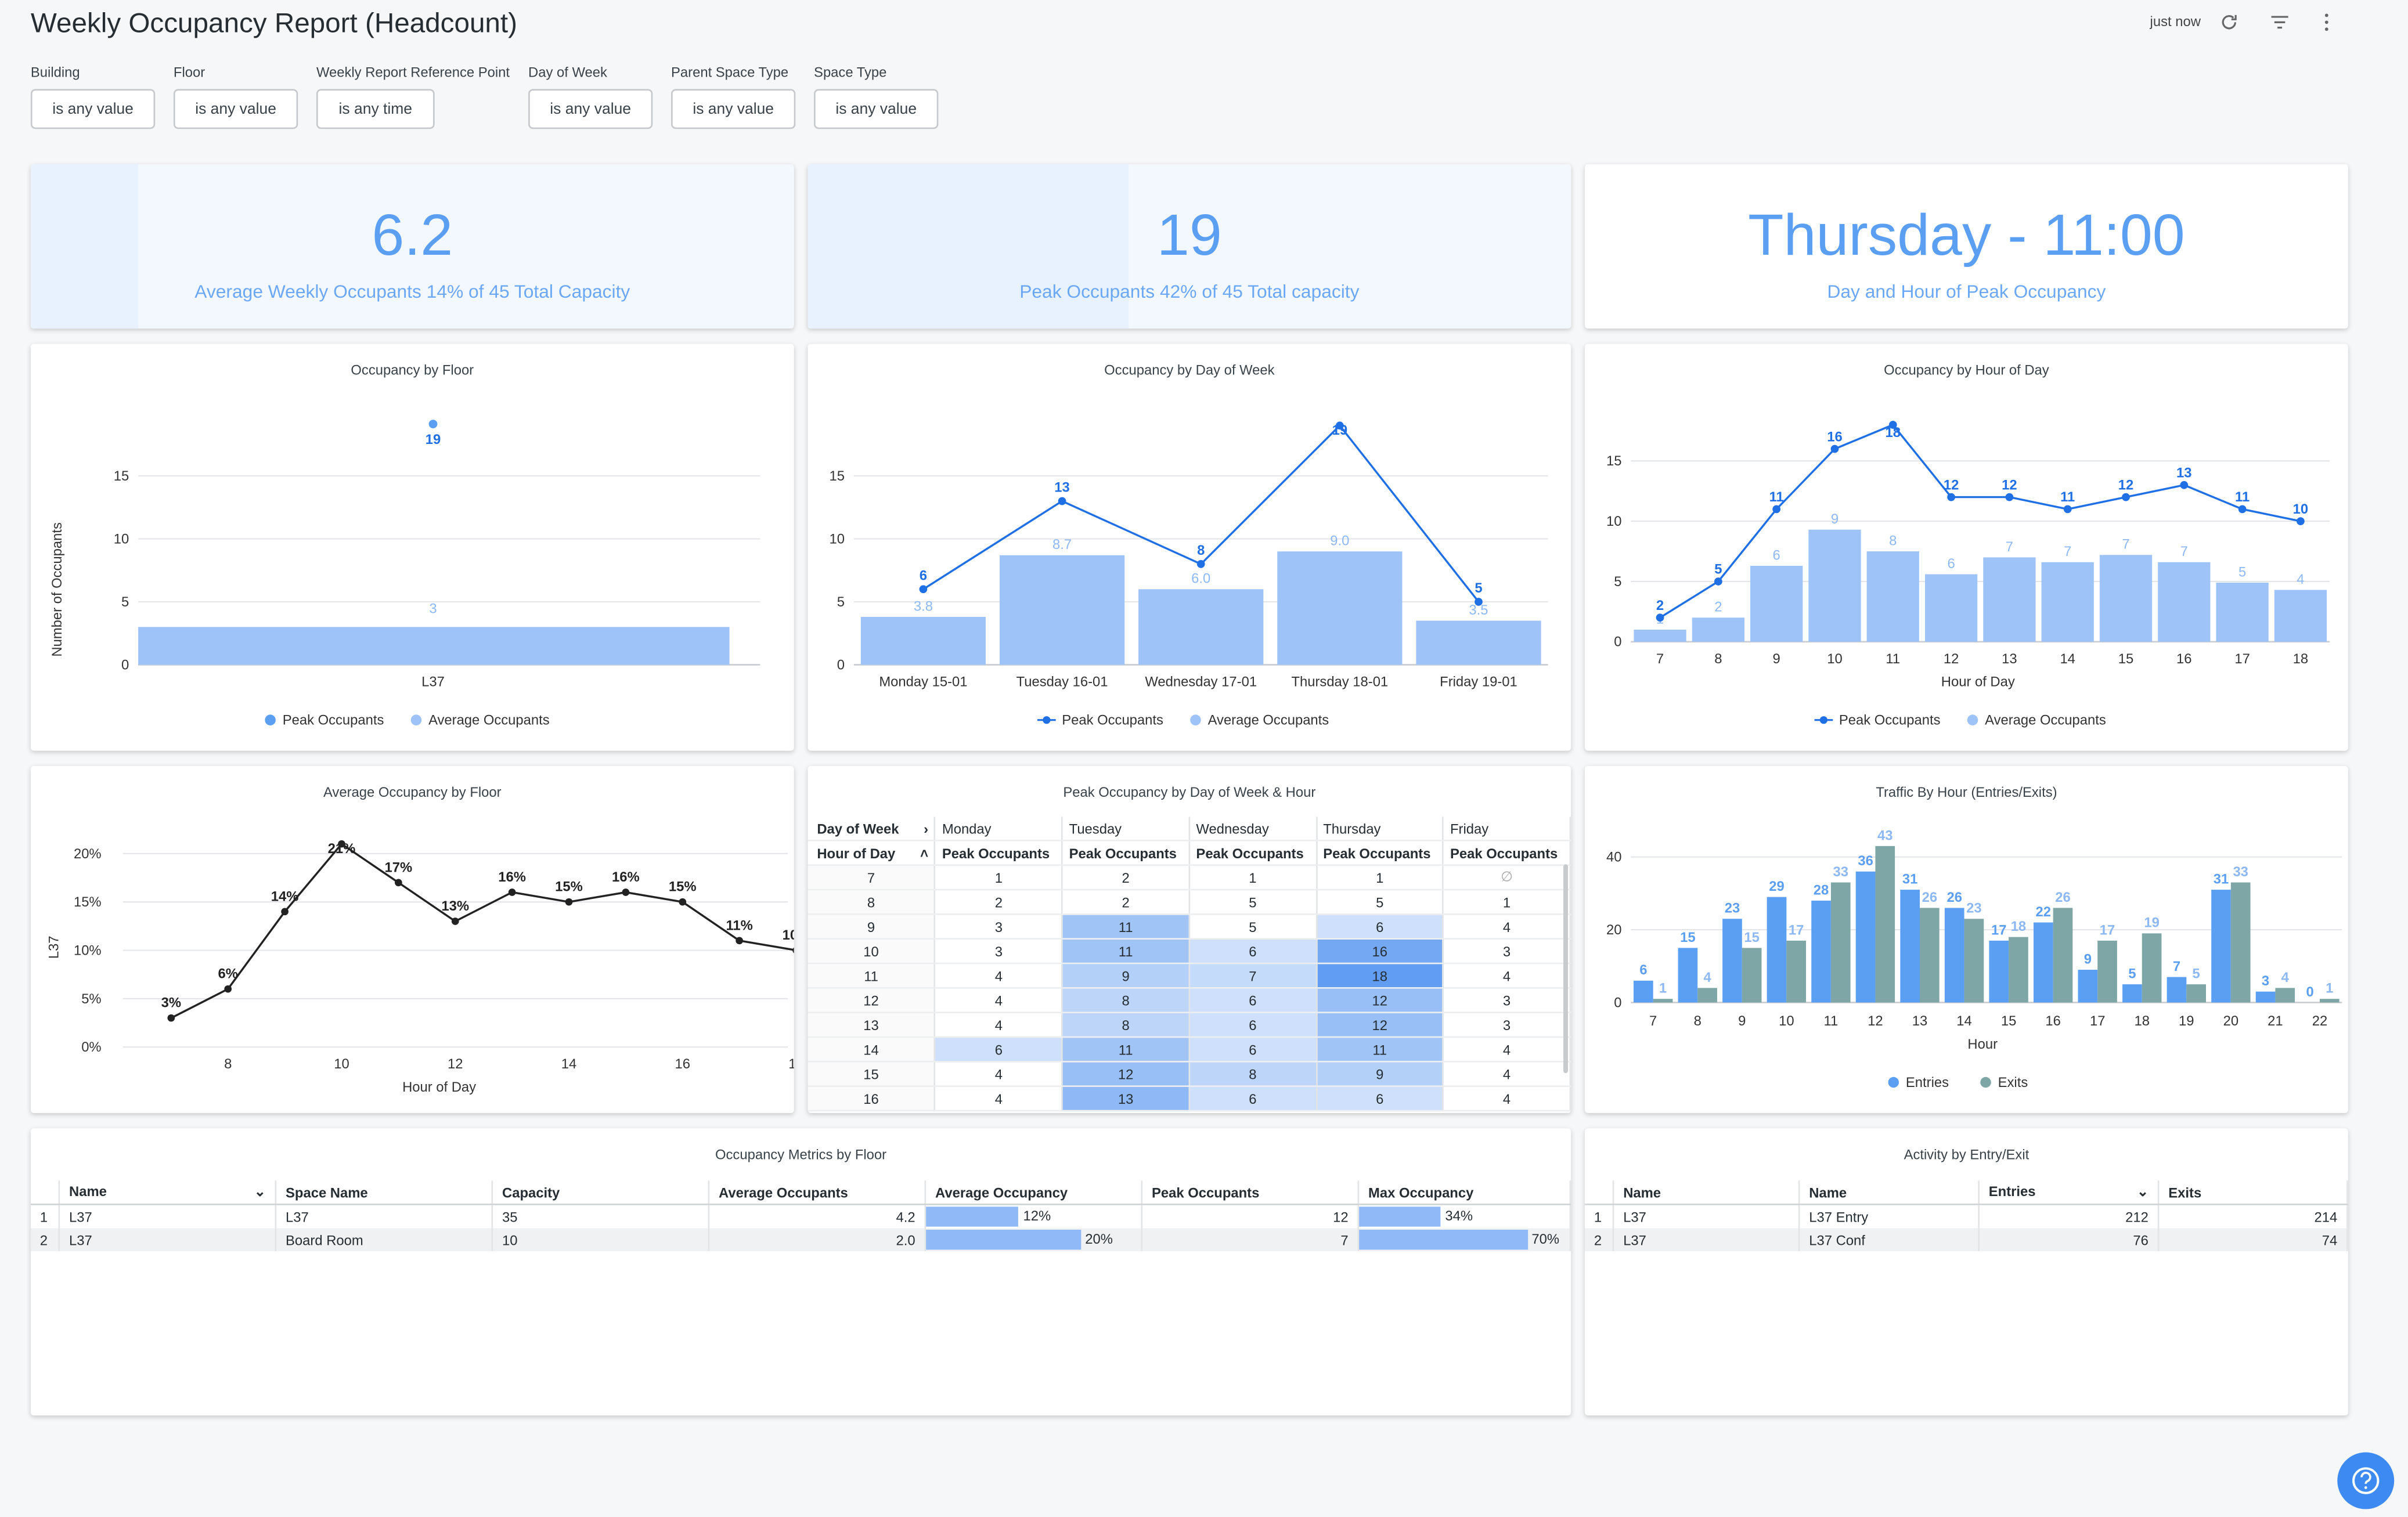 This screenshot has height=1517, width=2408. What do you see at coordinates (730, 72) in the screenshot?
I see `filter-label-parent-space-type: Parent Space Type` at bounding box center [730, 72].